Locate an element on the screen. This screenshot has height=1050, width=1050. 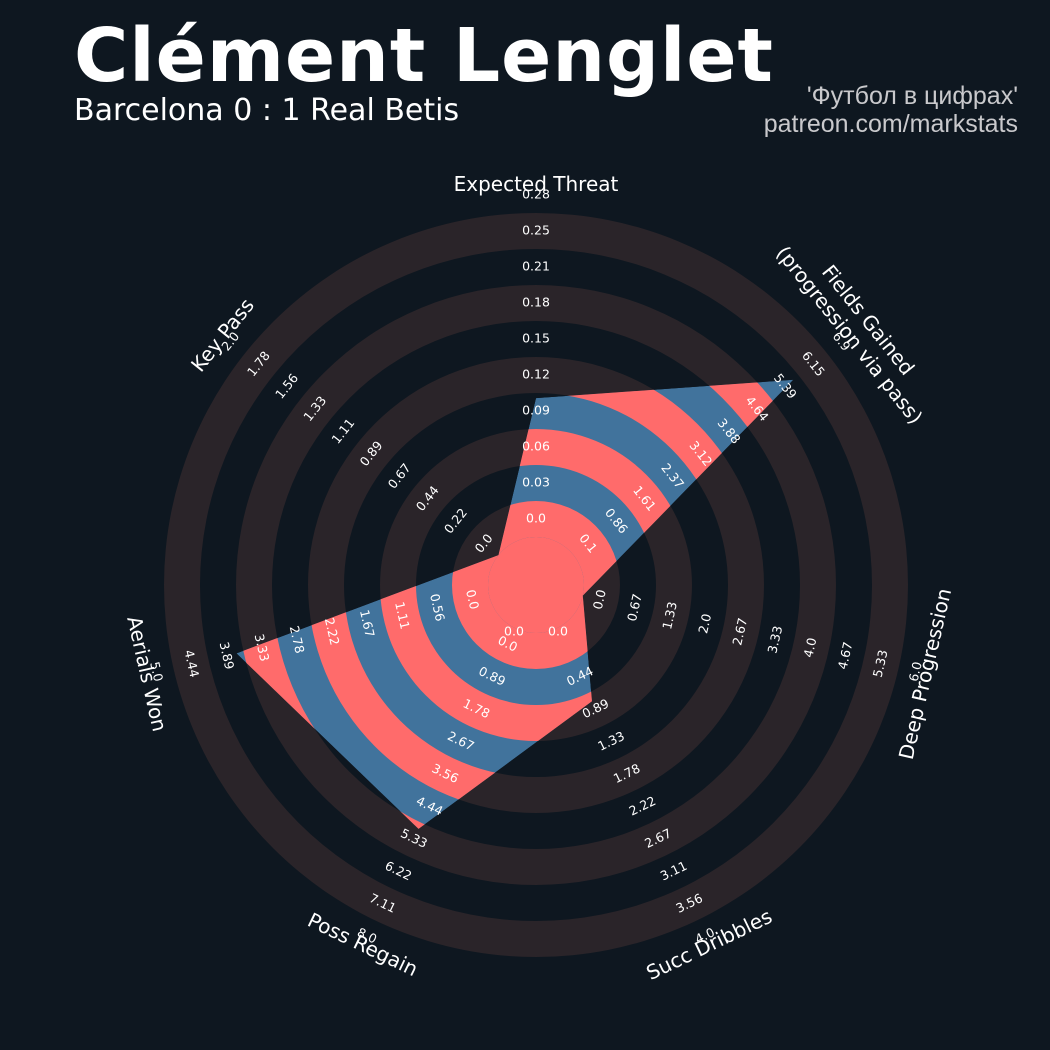
tick-label: 3.89 is located at coordinates (227, 655).